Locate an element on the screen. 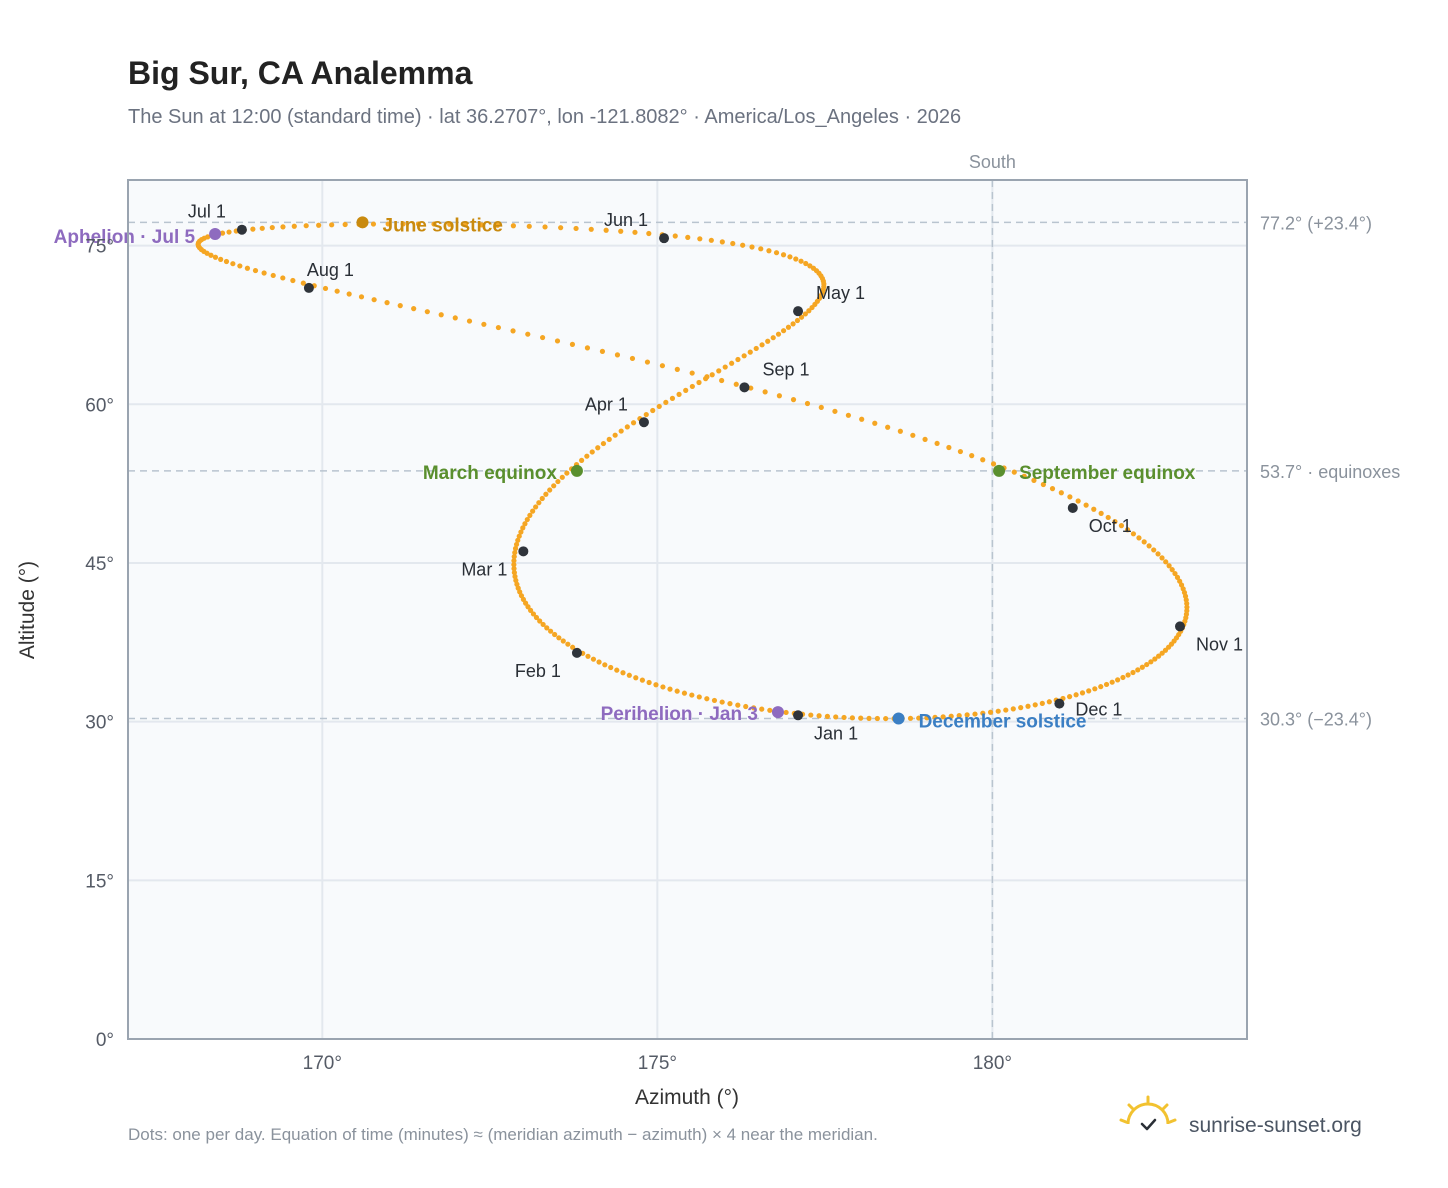 The width and height of the screenshot is (1448, 1188). month-marker-label: May 1 is located at coordinates (840, 293).